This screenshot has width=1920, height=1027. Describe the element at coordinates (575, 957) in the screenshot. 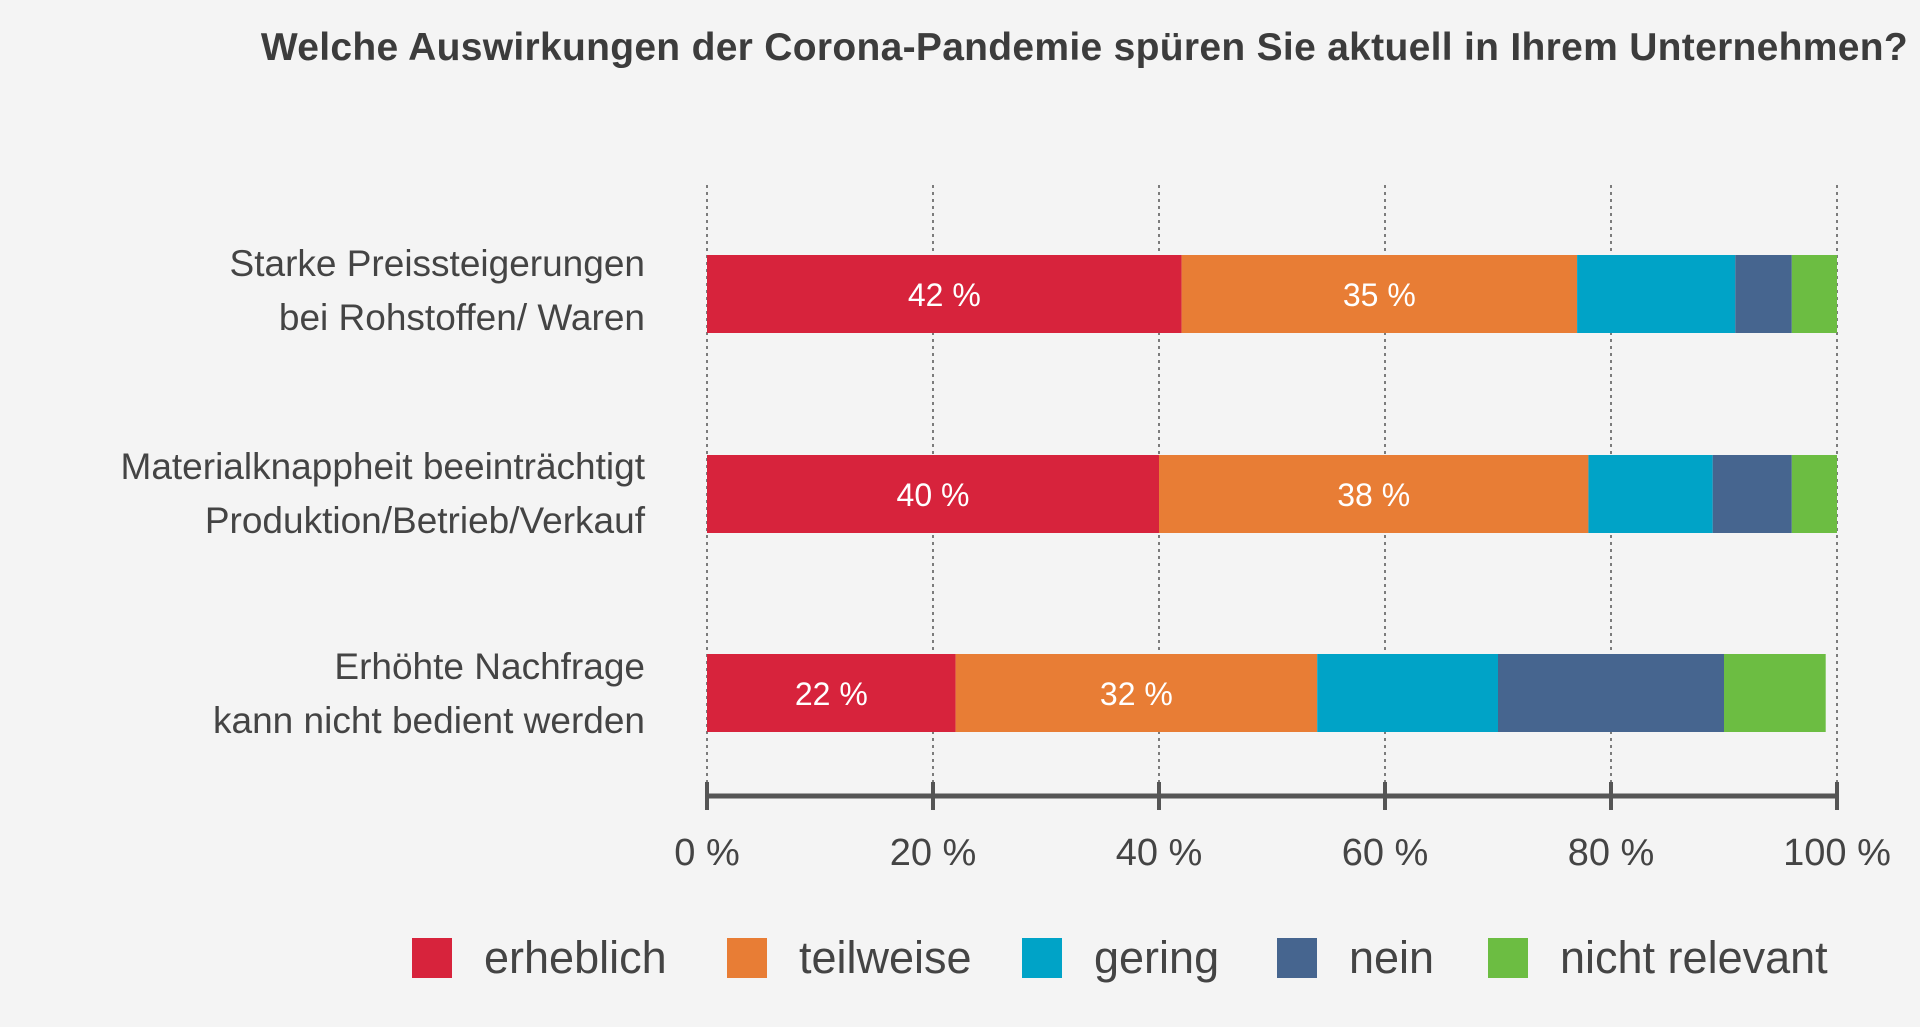

I see `legend-label: erheblich` at that location.